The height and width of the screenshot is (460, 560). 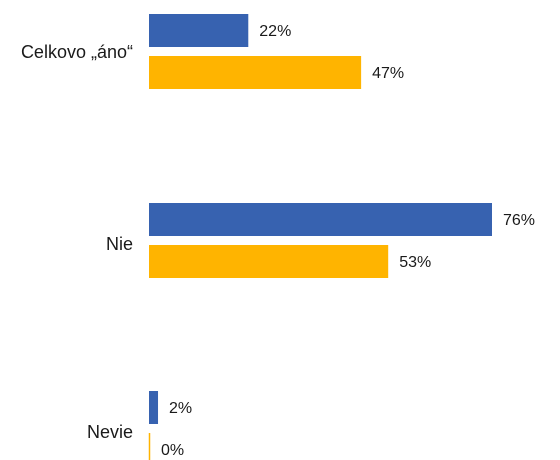 I want to click on category-label: Nie, so click(x=119, y=244).